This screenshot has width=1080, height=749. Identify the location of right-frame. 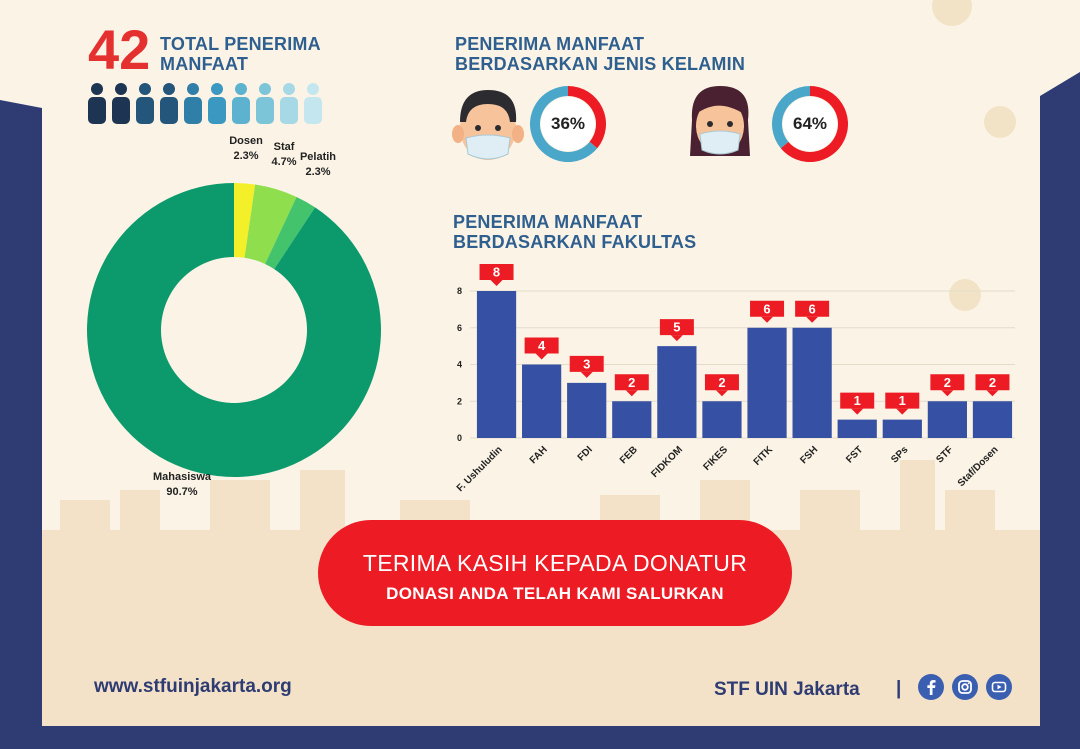
(1060, 410).